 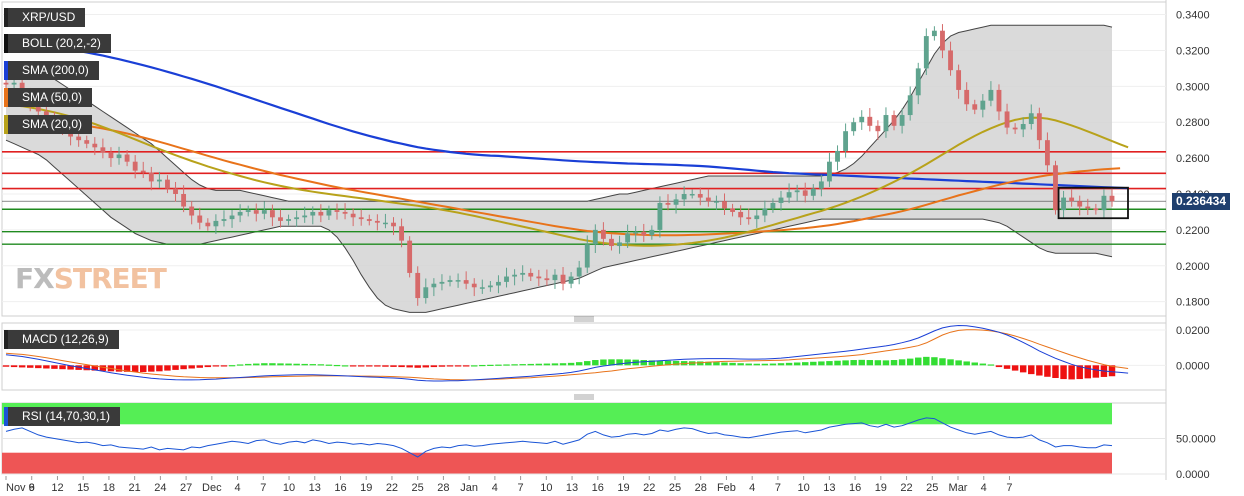 I want to click on macd-line, so click(x=567, y=353).